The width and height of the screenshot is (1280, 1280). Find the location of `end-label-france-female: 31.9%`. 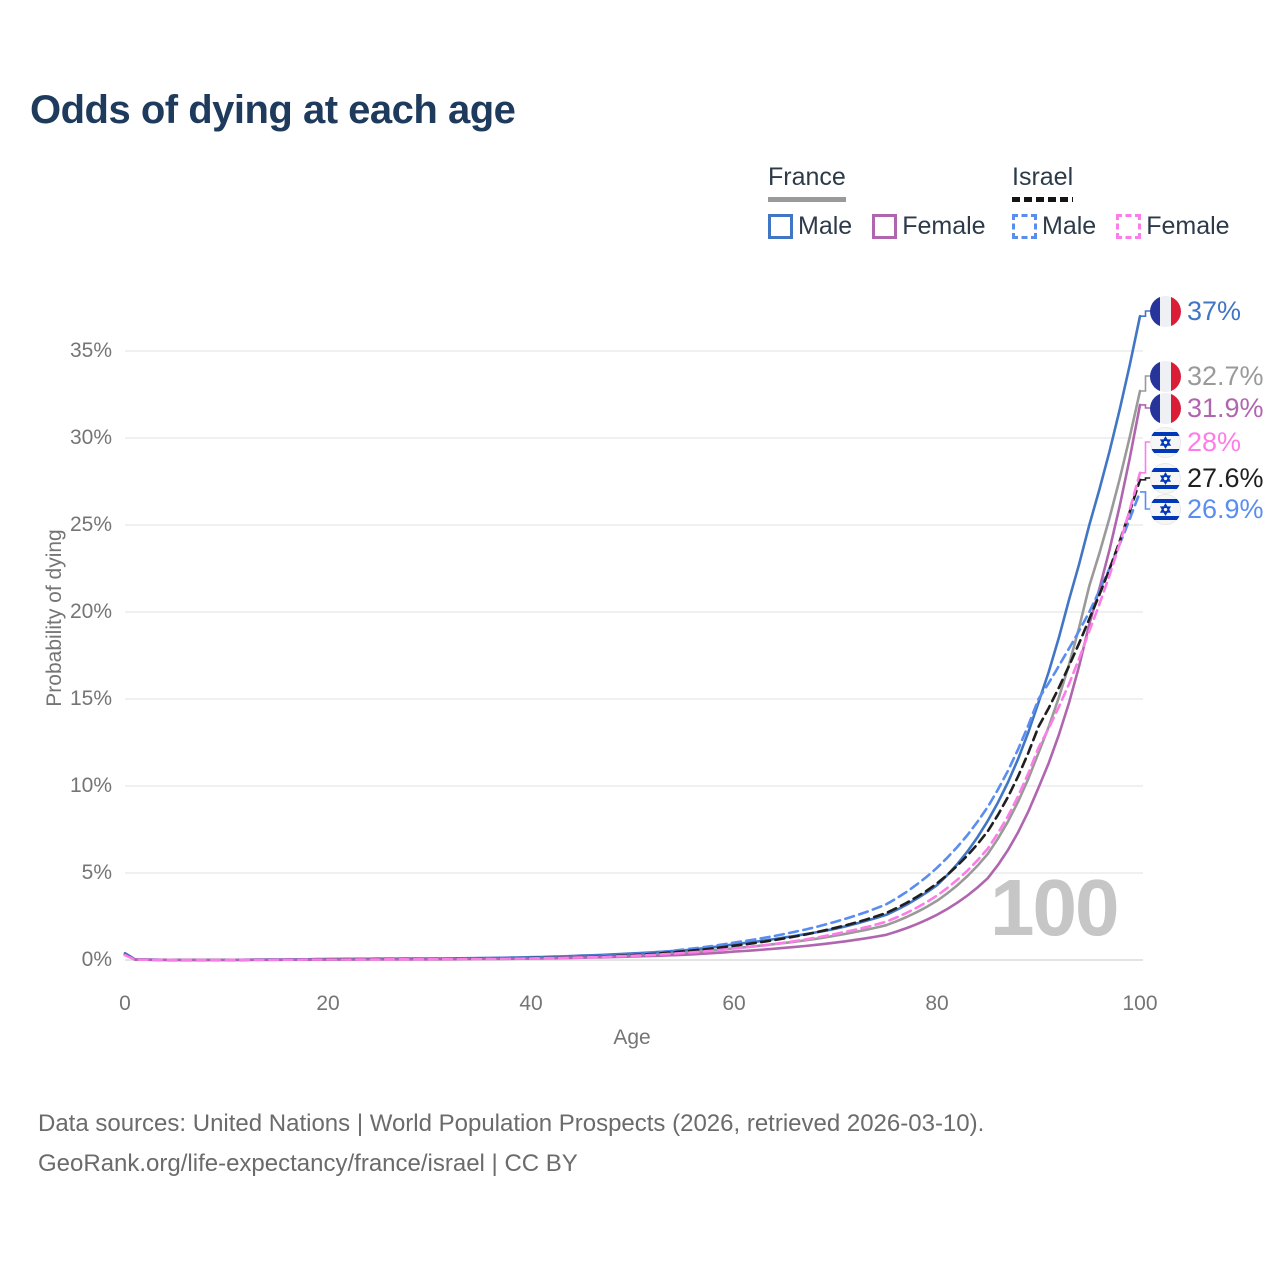

end-label-france-female: 31.9% is located at coordinates (1207, 408).